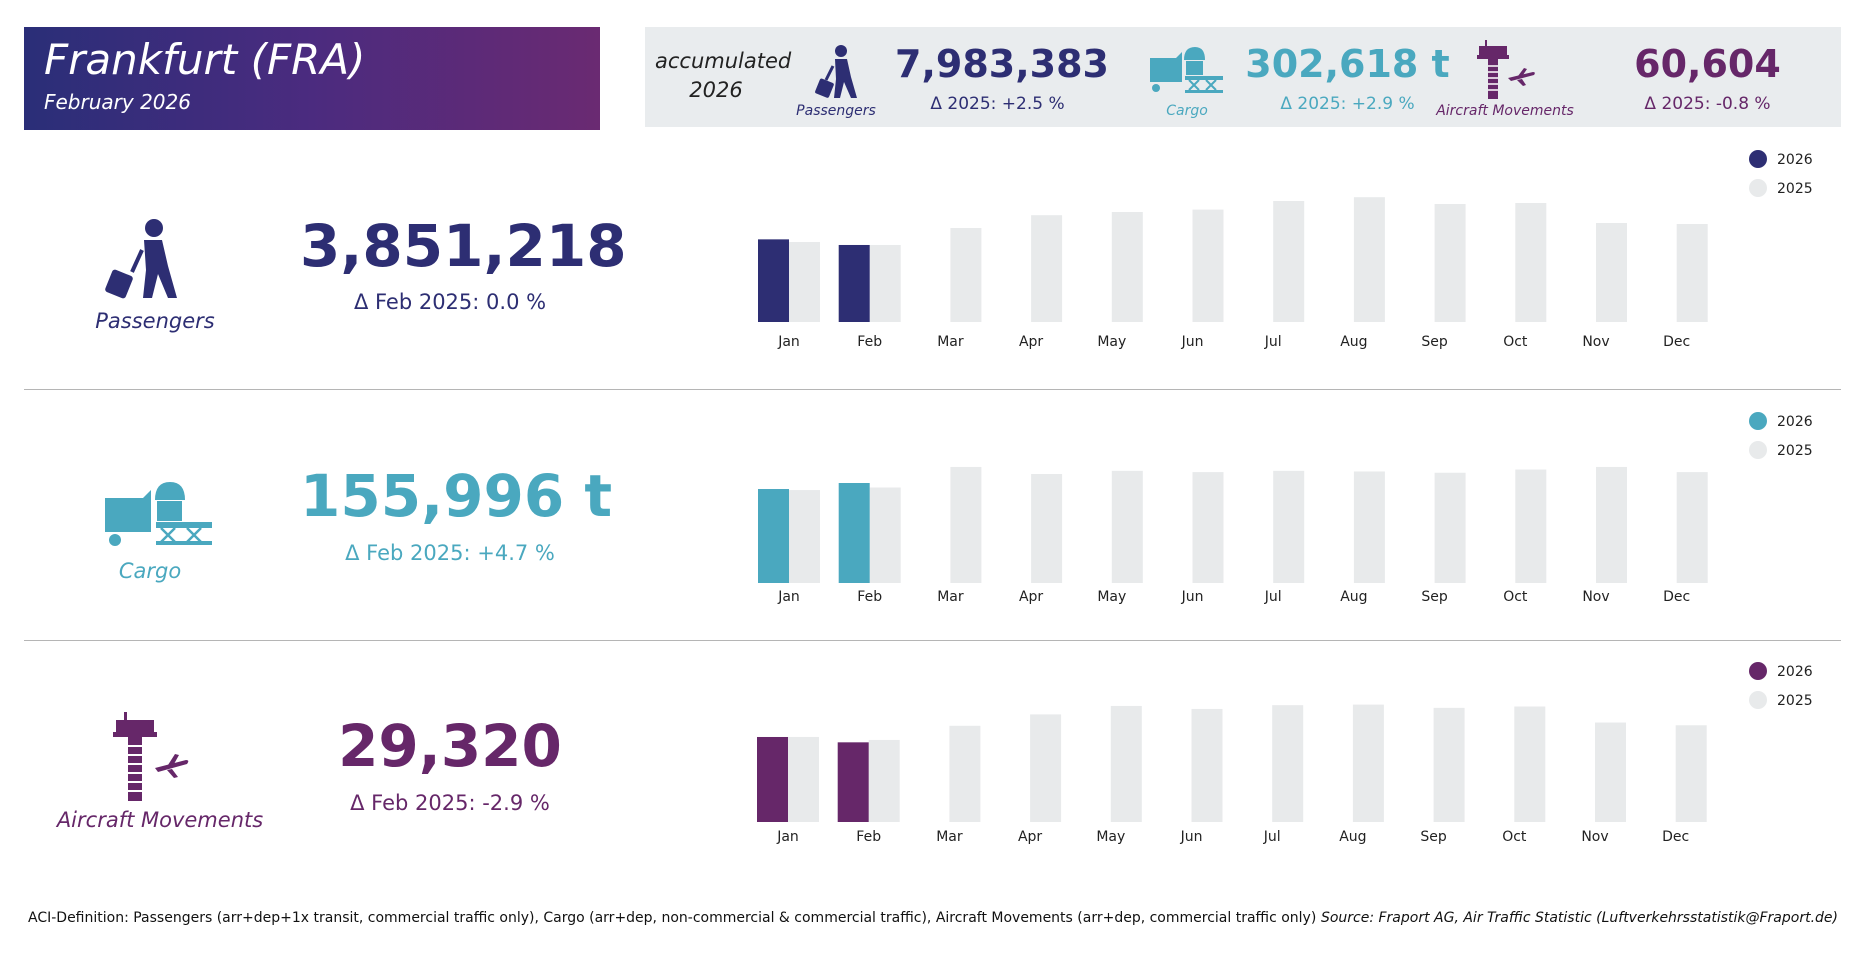  I want to click on bar-2025-aug, so click(1369, 527).